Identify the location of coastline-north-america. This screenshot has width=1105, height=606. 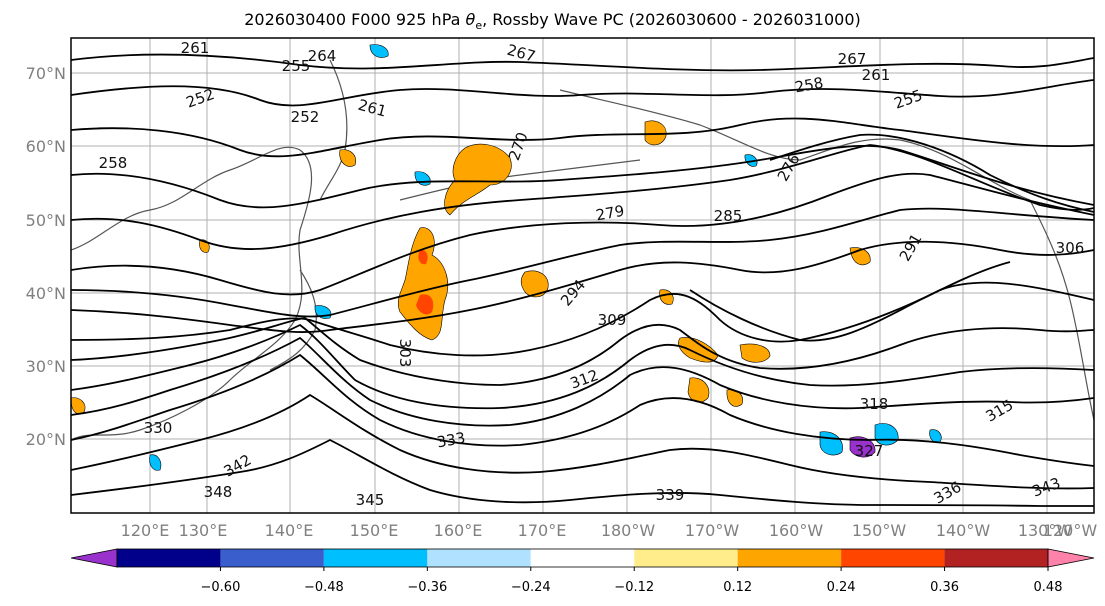
(1061, 310).